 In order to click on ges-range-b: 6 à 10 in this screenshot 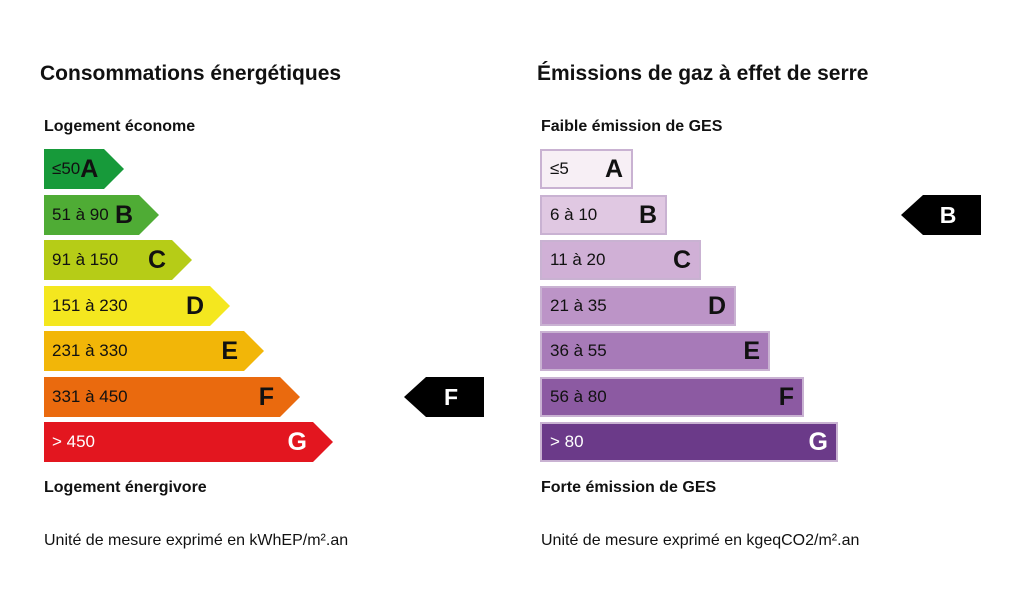, I will do `click(574, 214)`.